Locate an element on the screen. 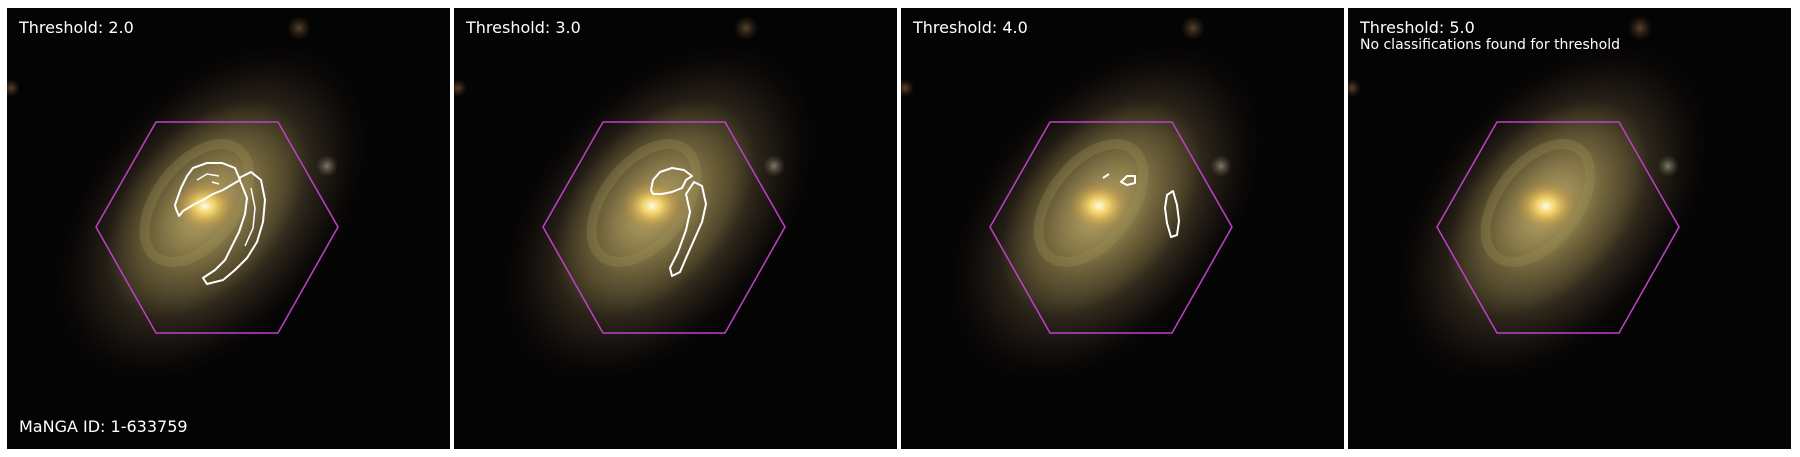 The height and width of the screenshot is (457, 1800). threshold-label: Threshold: 3.0 is located at coordinates (523, 27).